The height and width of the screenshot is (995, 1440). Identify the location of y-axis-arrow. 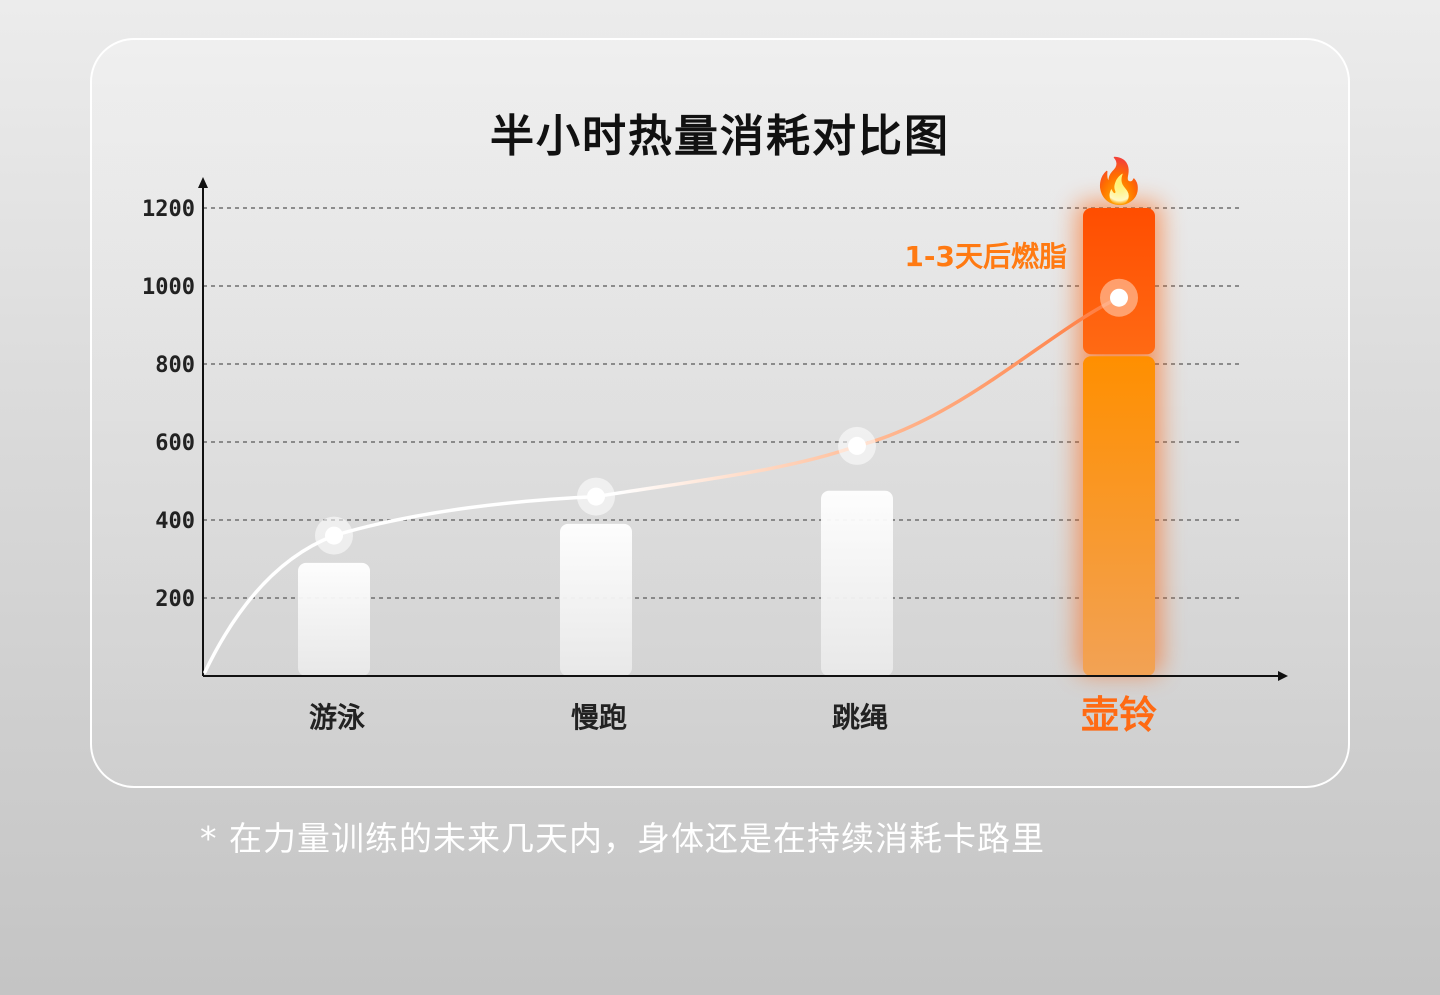
(203, 182).